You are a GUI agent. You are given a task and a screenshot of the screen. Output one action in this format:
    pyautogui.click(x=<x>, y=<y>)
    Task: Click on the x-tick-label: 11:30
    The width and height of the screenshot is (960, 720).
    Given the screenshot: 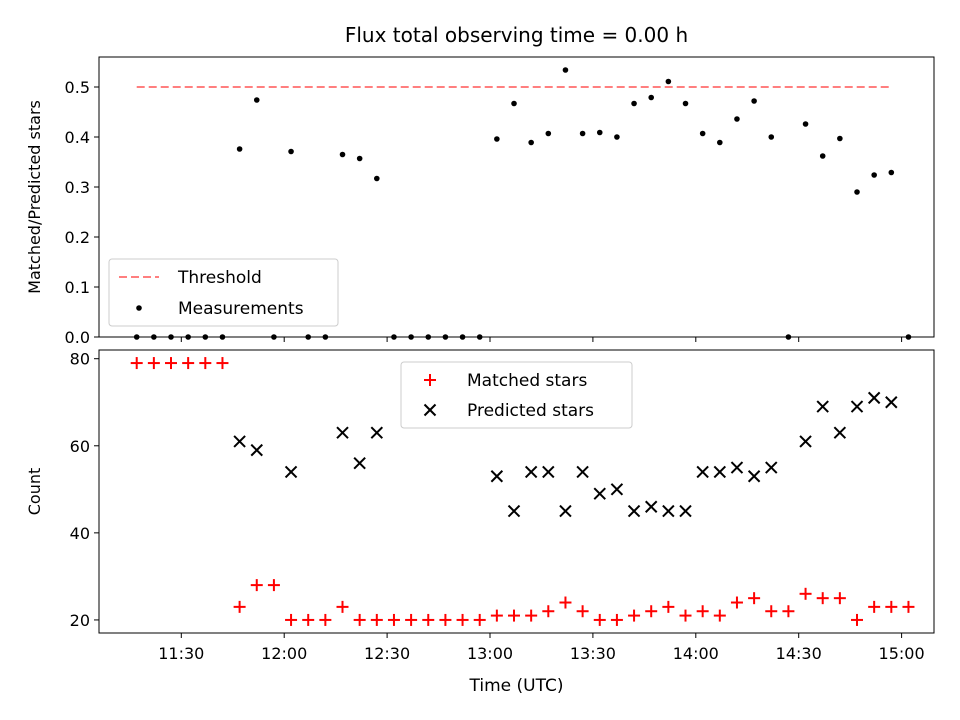 What is the action you would take?
    pyautogui.click(x=181, y=653)
    